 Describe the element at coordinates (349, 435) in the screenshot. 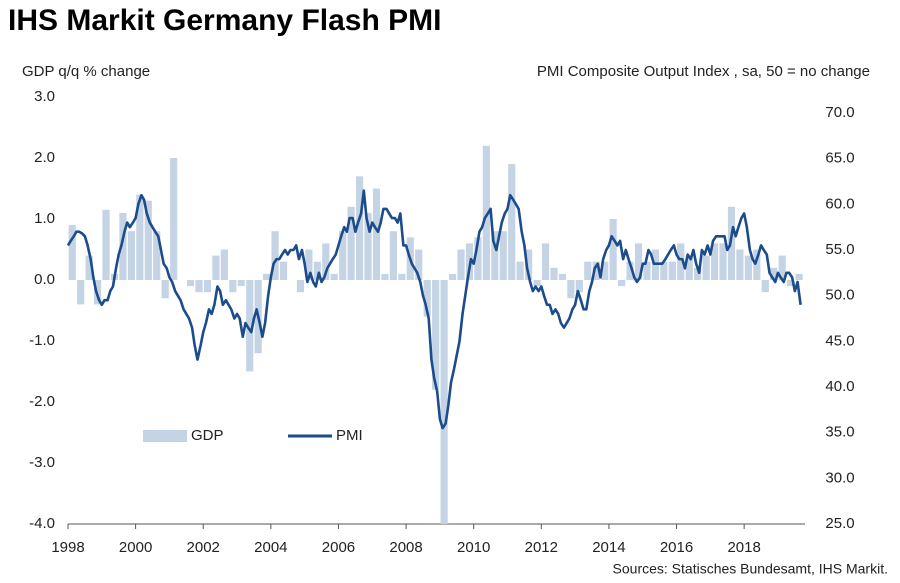

I see `legend-label: PMI` at that location.